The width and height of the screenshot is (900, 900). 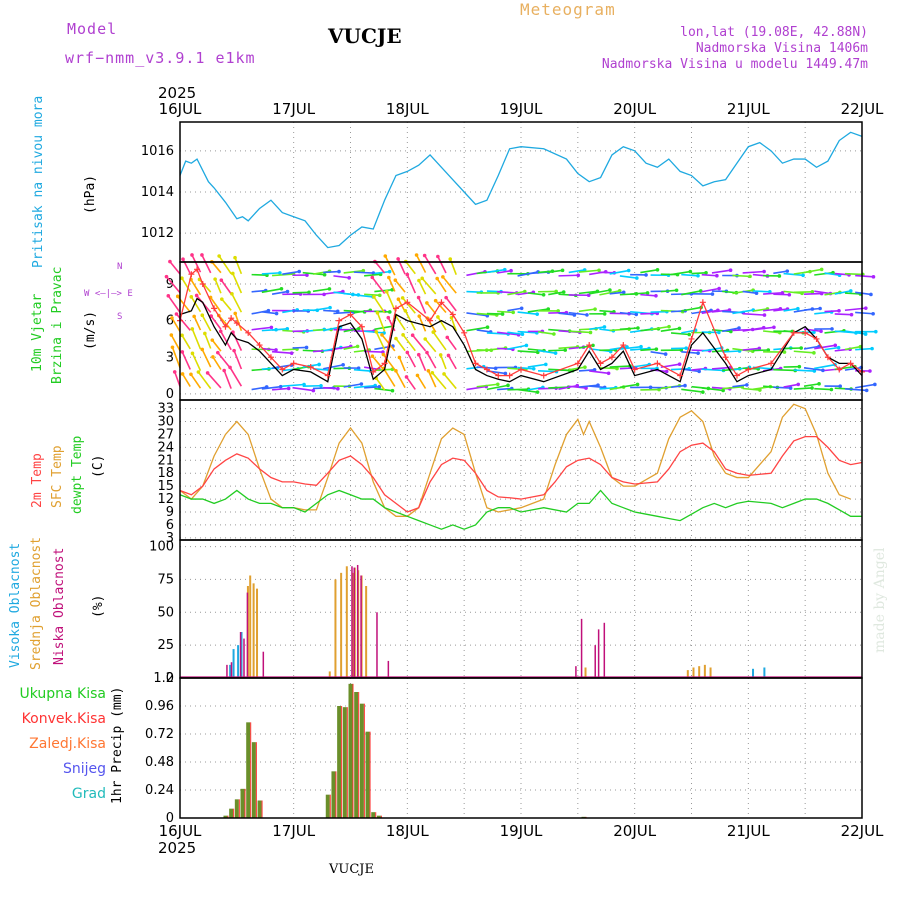 I want to click on wind-speed-line, so click(x=521, y=340).